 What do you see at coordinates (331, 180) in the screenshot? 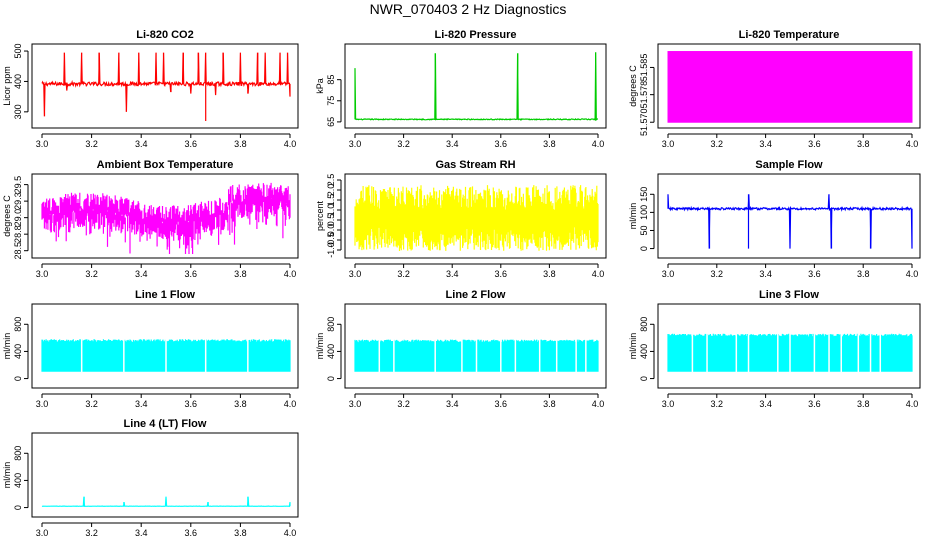
I see `y-tick-label: 2.5` at bounding box center [331, 180].